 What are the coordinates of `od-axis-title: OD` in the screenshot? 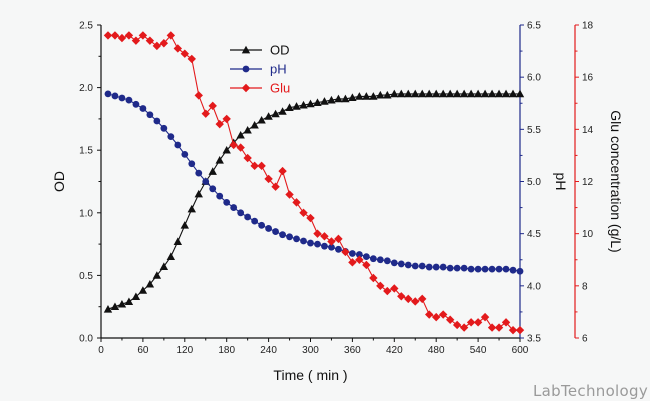 It's located at (59, 181).